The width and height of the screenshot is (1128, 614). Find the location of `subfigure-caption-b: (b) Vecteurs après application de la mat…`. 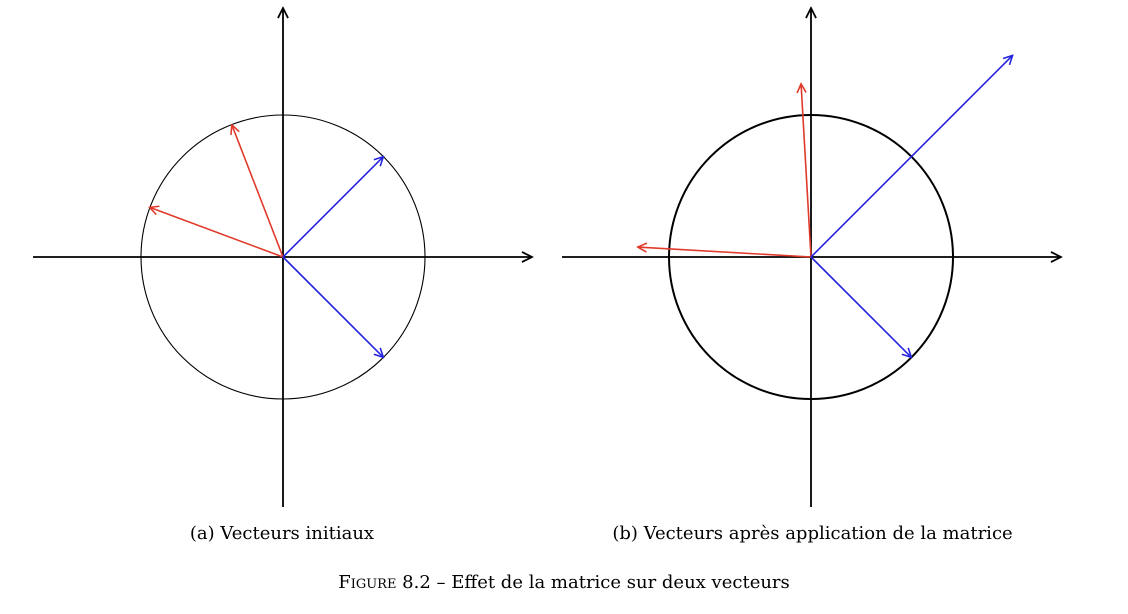

subfigure-caption-b: (b) Vecteurs après application de la mat… is located at coordinates (812, 533).